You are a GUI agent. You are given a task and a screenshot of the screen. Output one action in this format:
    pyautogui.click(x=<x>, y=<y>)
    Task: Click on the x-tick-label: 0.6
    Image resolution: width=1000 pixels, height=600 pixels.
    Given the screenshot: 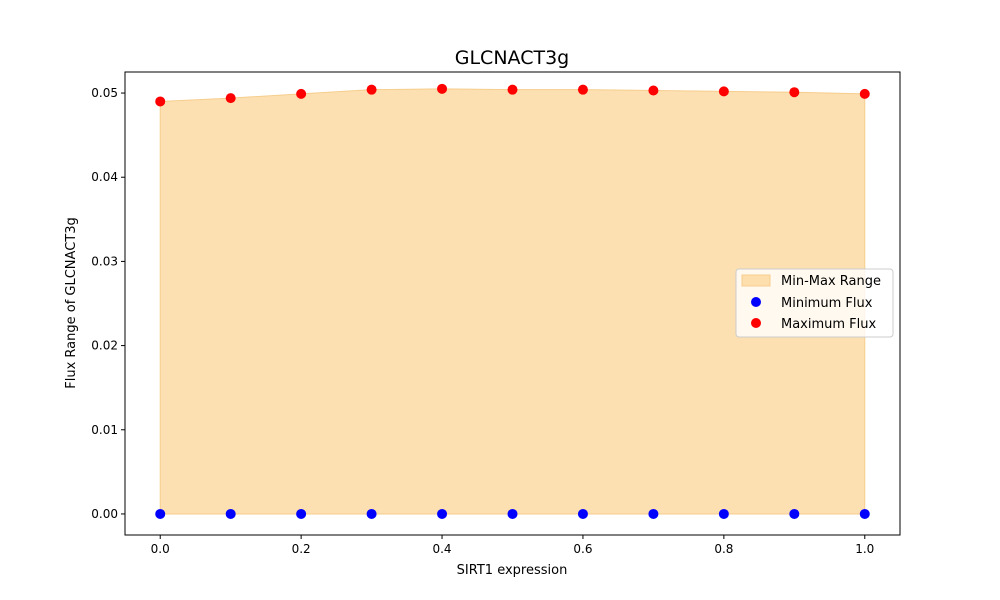 What is the action you would take?
    pyautogui.click(x=582, y=549)
    